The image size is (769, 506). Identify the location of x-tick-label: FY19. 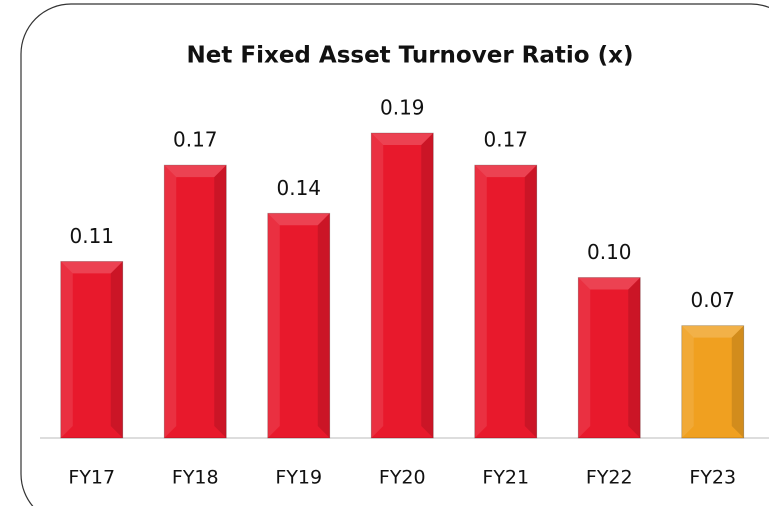
(298, 478).